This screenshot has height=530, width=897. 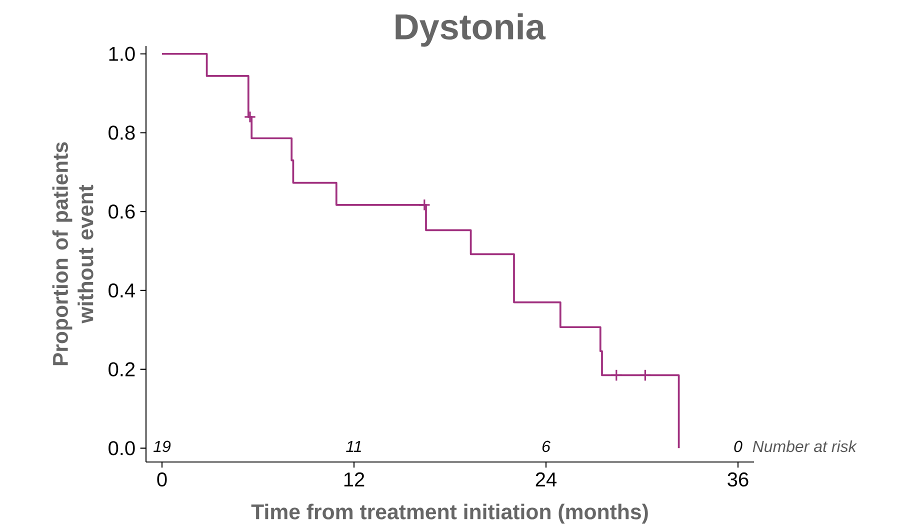 I want to click on annotation: Number at risk, so click(x=804, y=446).